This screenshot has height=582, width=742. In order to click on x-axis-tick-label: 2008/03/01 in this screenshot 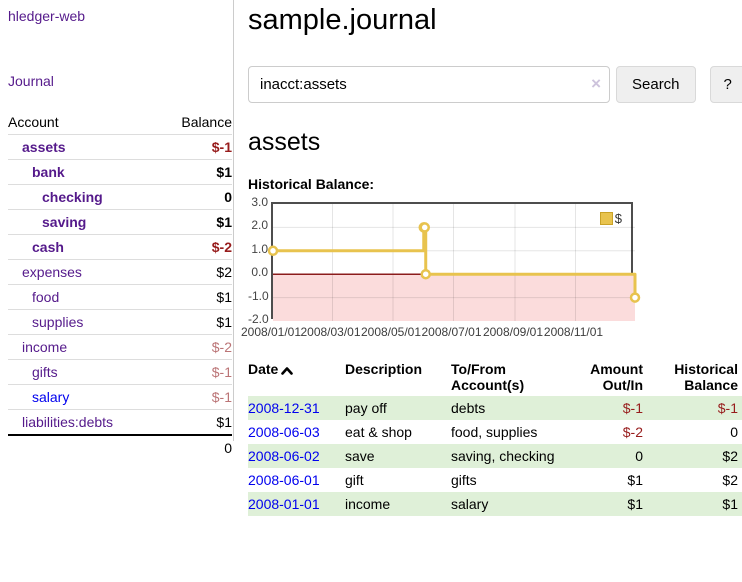, I will do `click(330, 332)`.